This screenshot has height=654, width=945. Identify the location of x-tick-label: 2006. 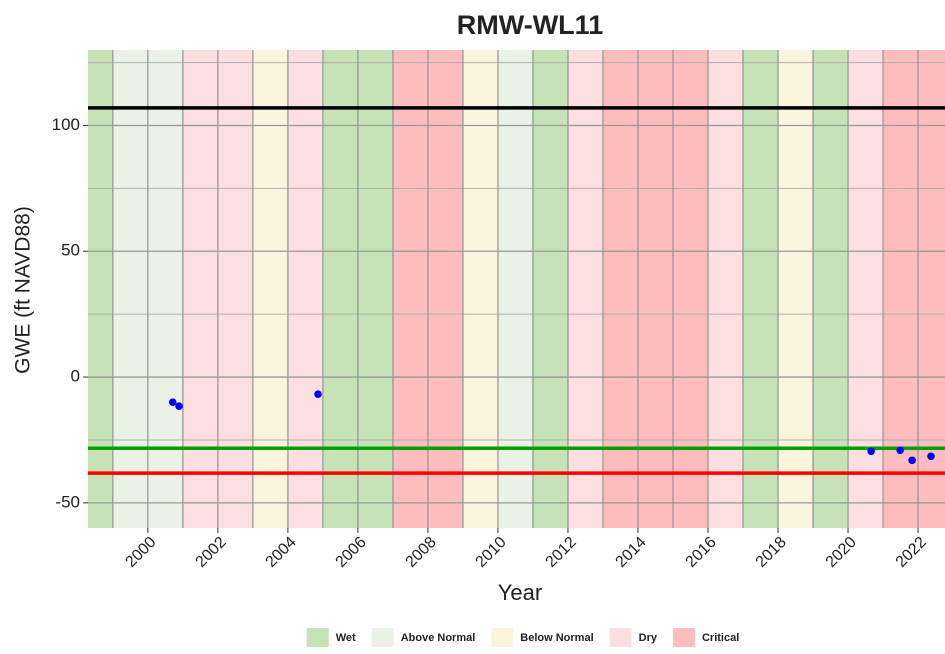
(351, 552).